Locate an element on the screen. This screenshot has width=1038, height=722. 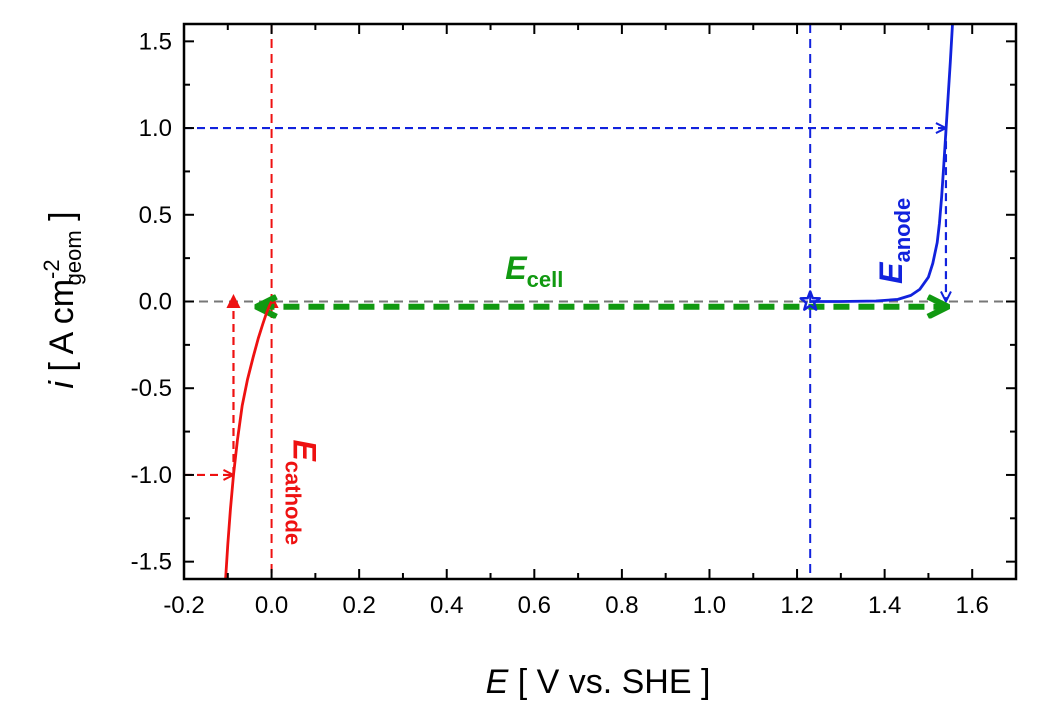
E-cell-label: Ecell is located at coordinates (534, 271).